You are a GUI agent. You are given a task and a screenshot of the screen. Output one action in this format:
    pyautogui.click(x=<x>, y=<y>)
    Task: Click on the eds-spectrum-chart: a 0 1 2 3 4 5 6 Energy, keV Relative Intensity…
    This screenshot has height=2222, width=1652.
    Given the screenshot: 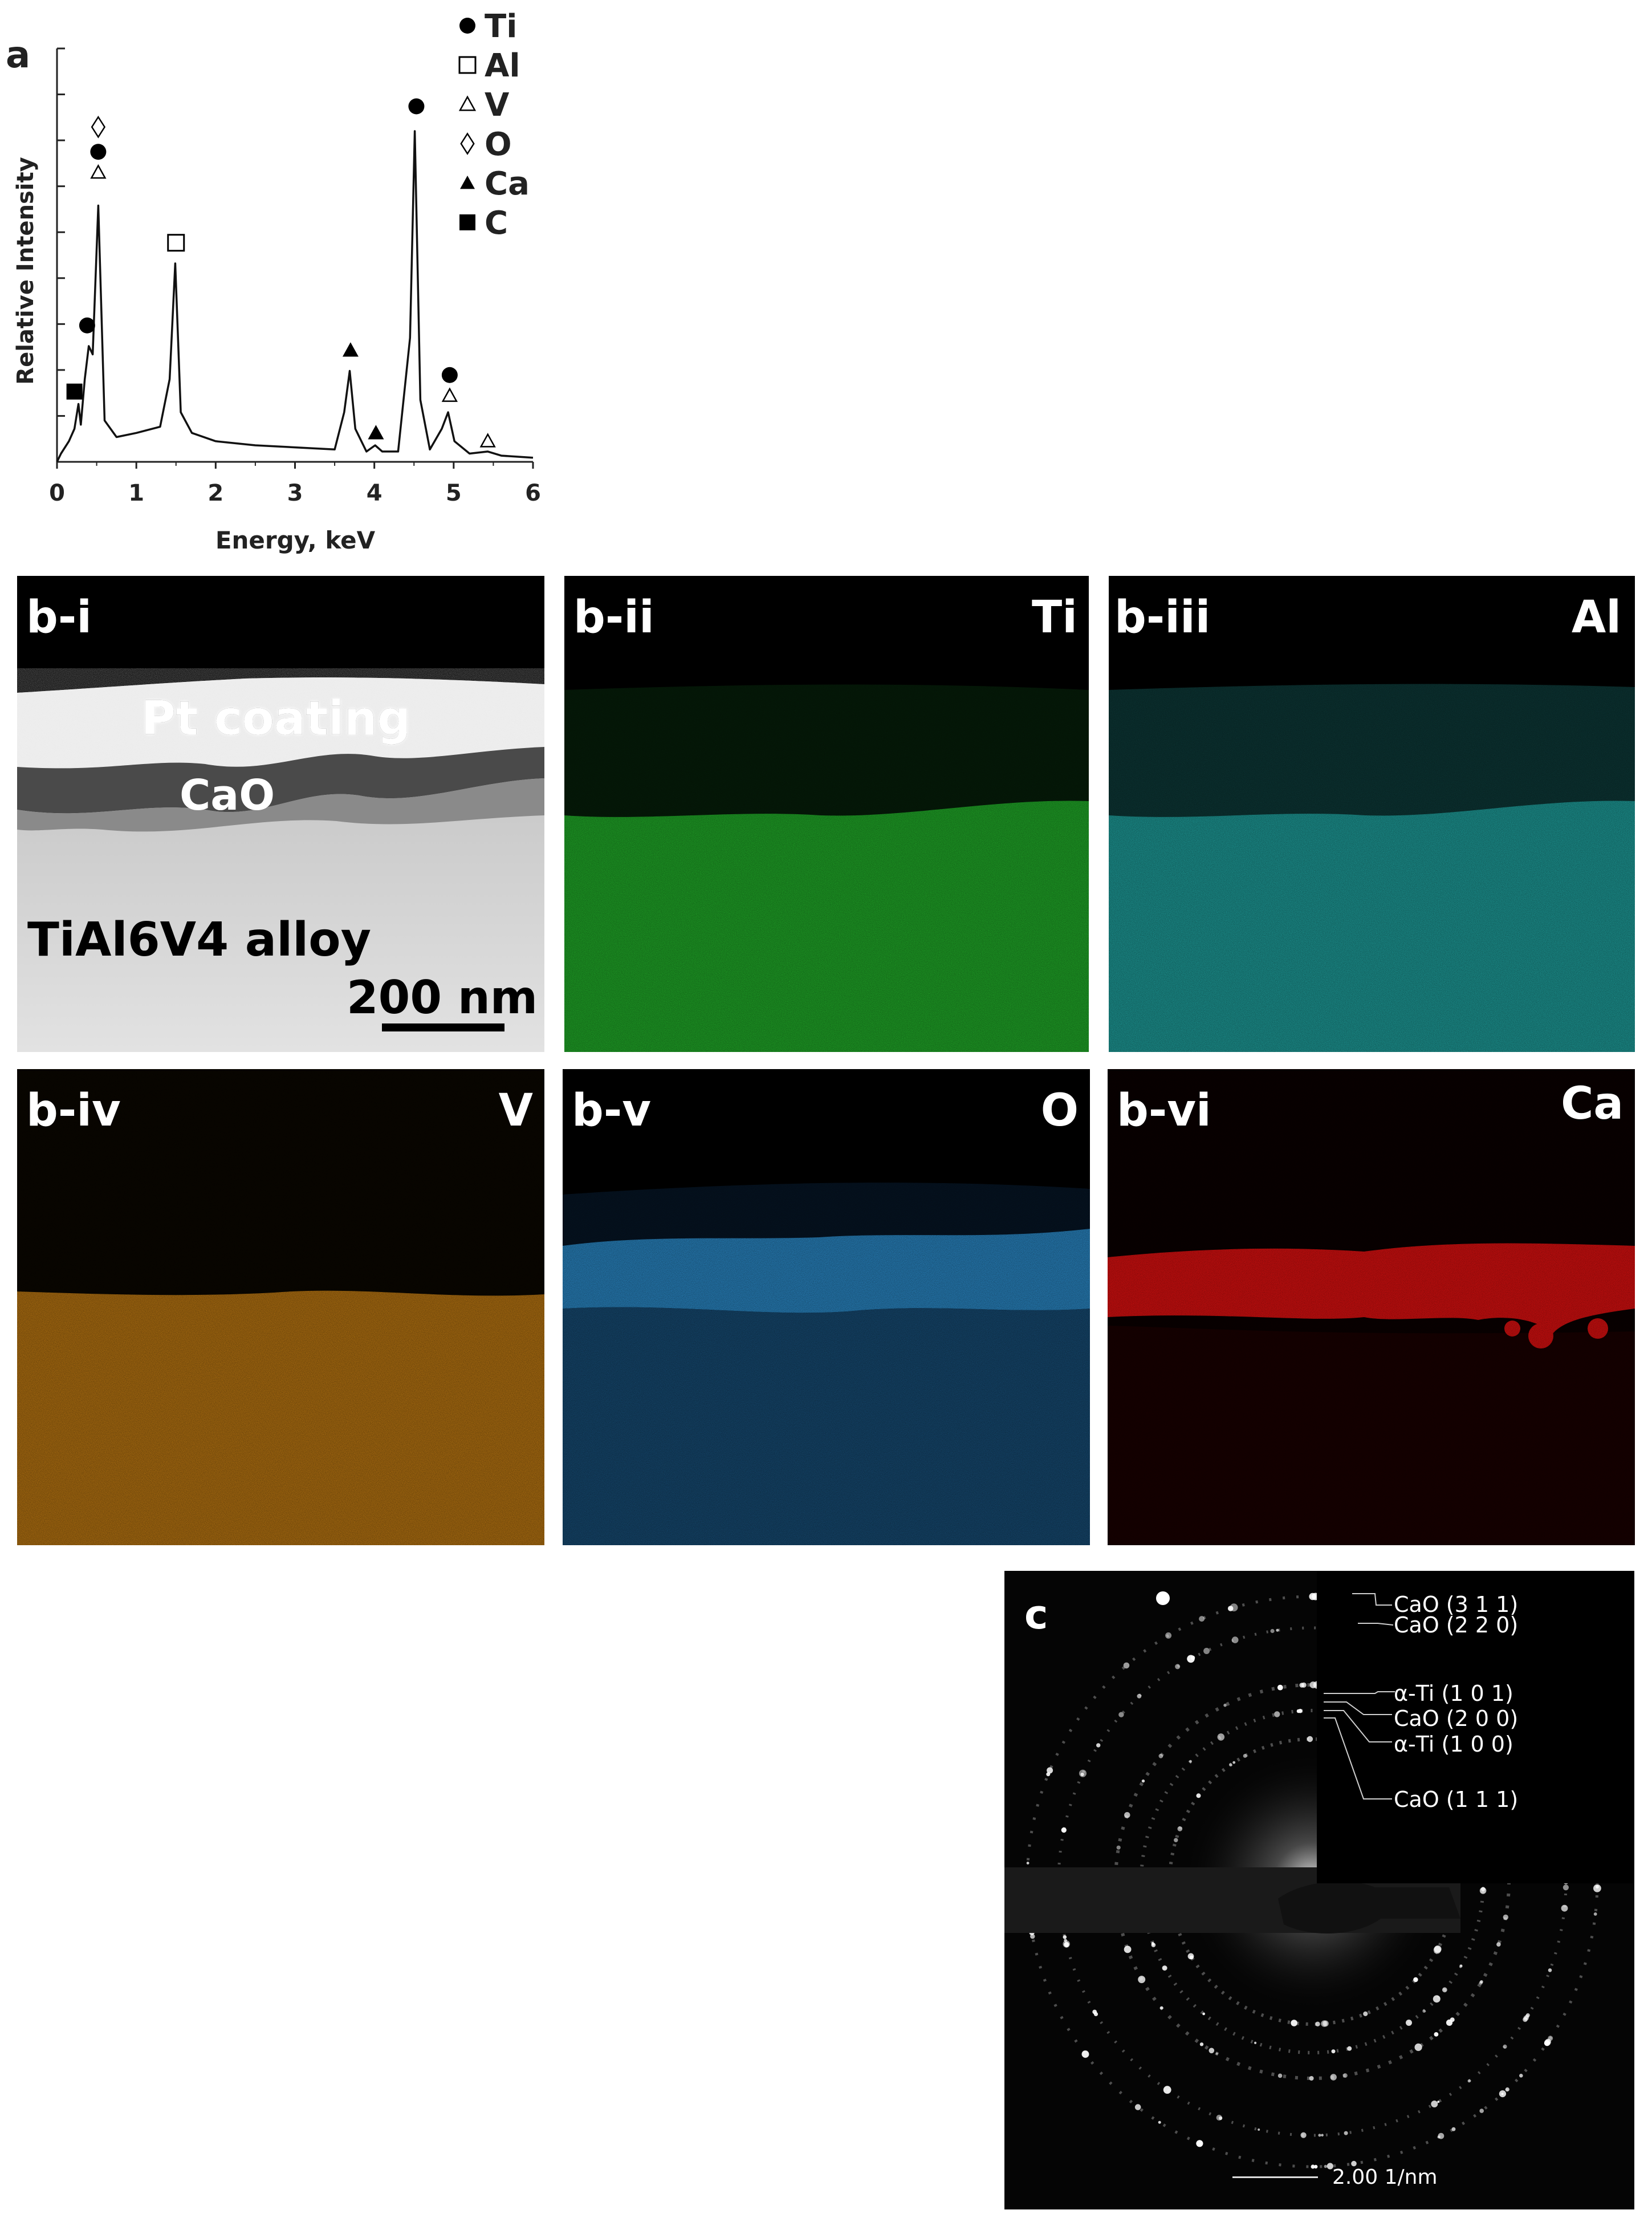 What is the action you would take?
    pyautogui.click(x=273, y=281)
    